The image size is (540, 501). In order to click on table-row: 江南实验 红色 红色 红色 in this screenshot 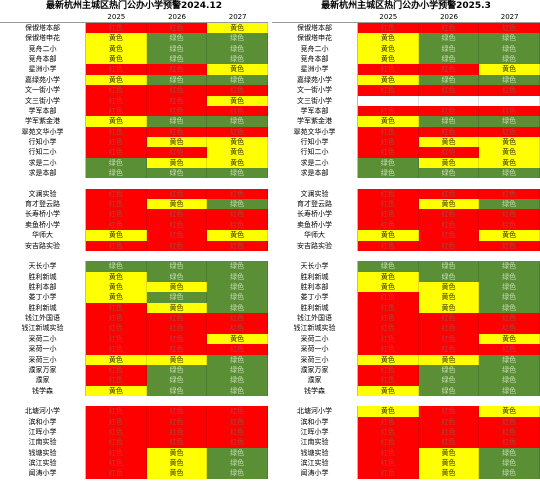, I will do `click(134, 442)`.